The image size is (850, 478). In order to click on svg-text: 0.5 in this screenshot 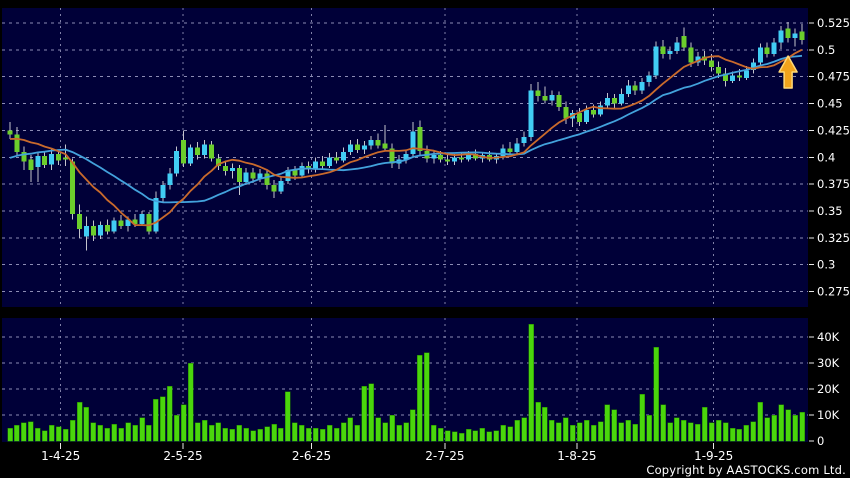, I will do `click(826, 50)`.